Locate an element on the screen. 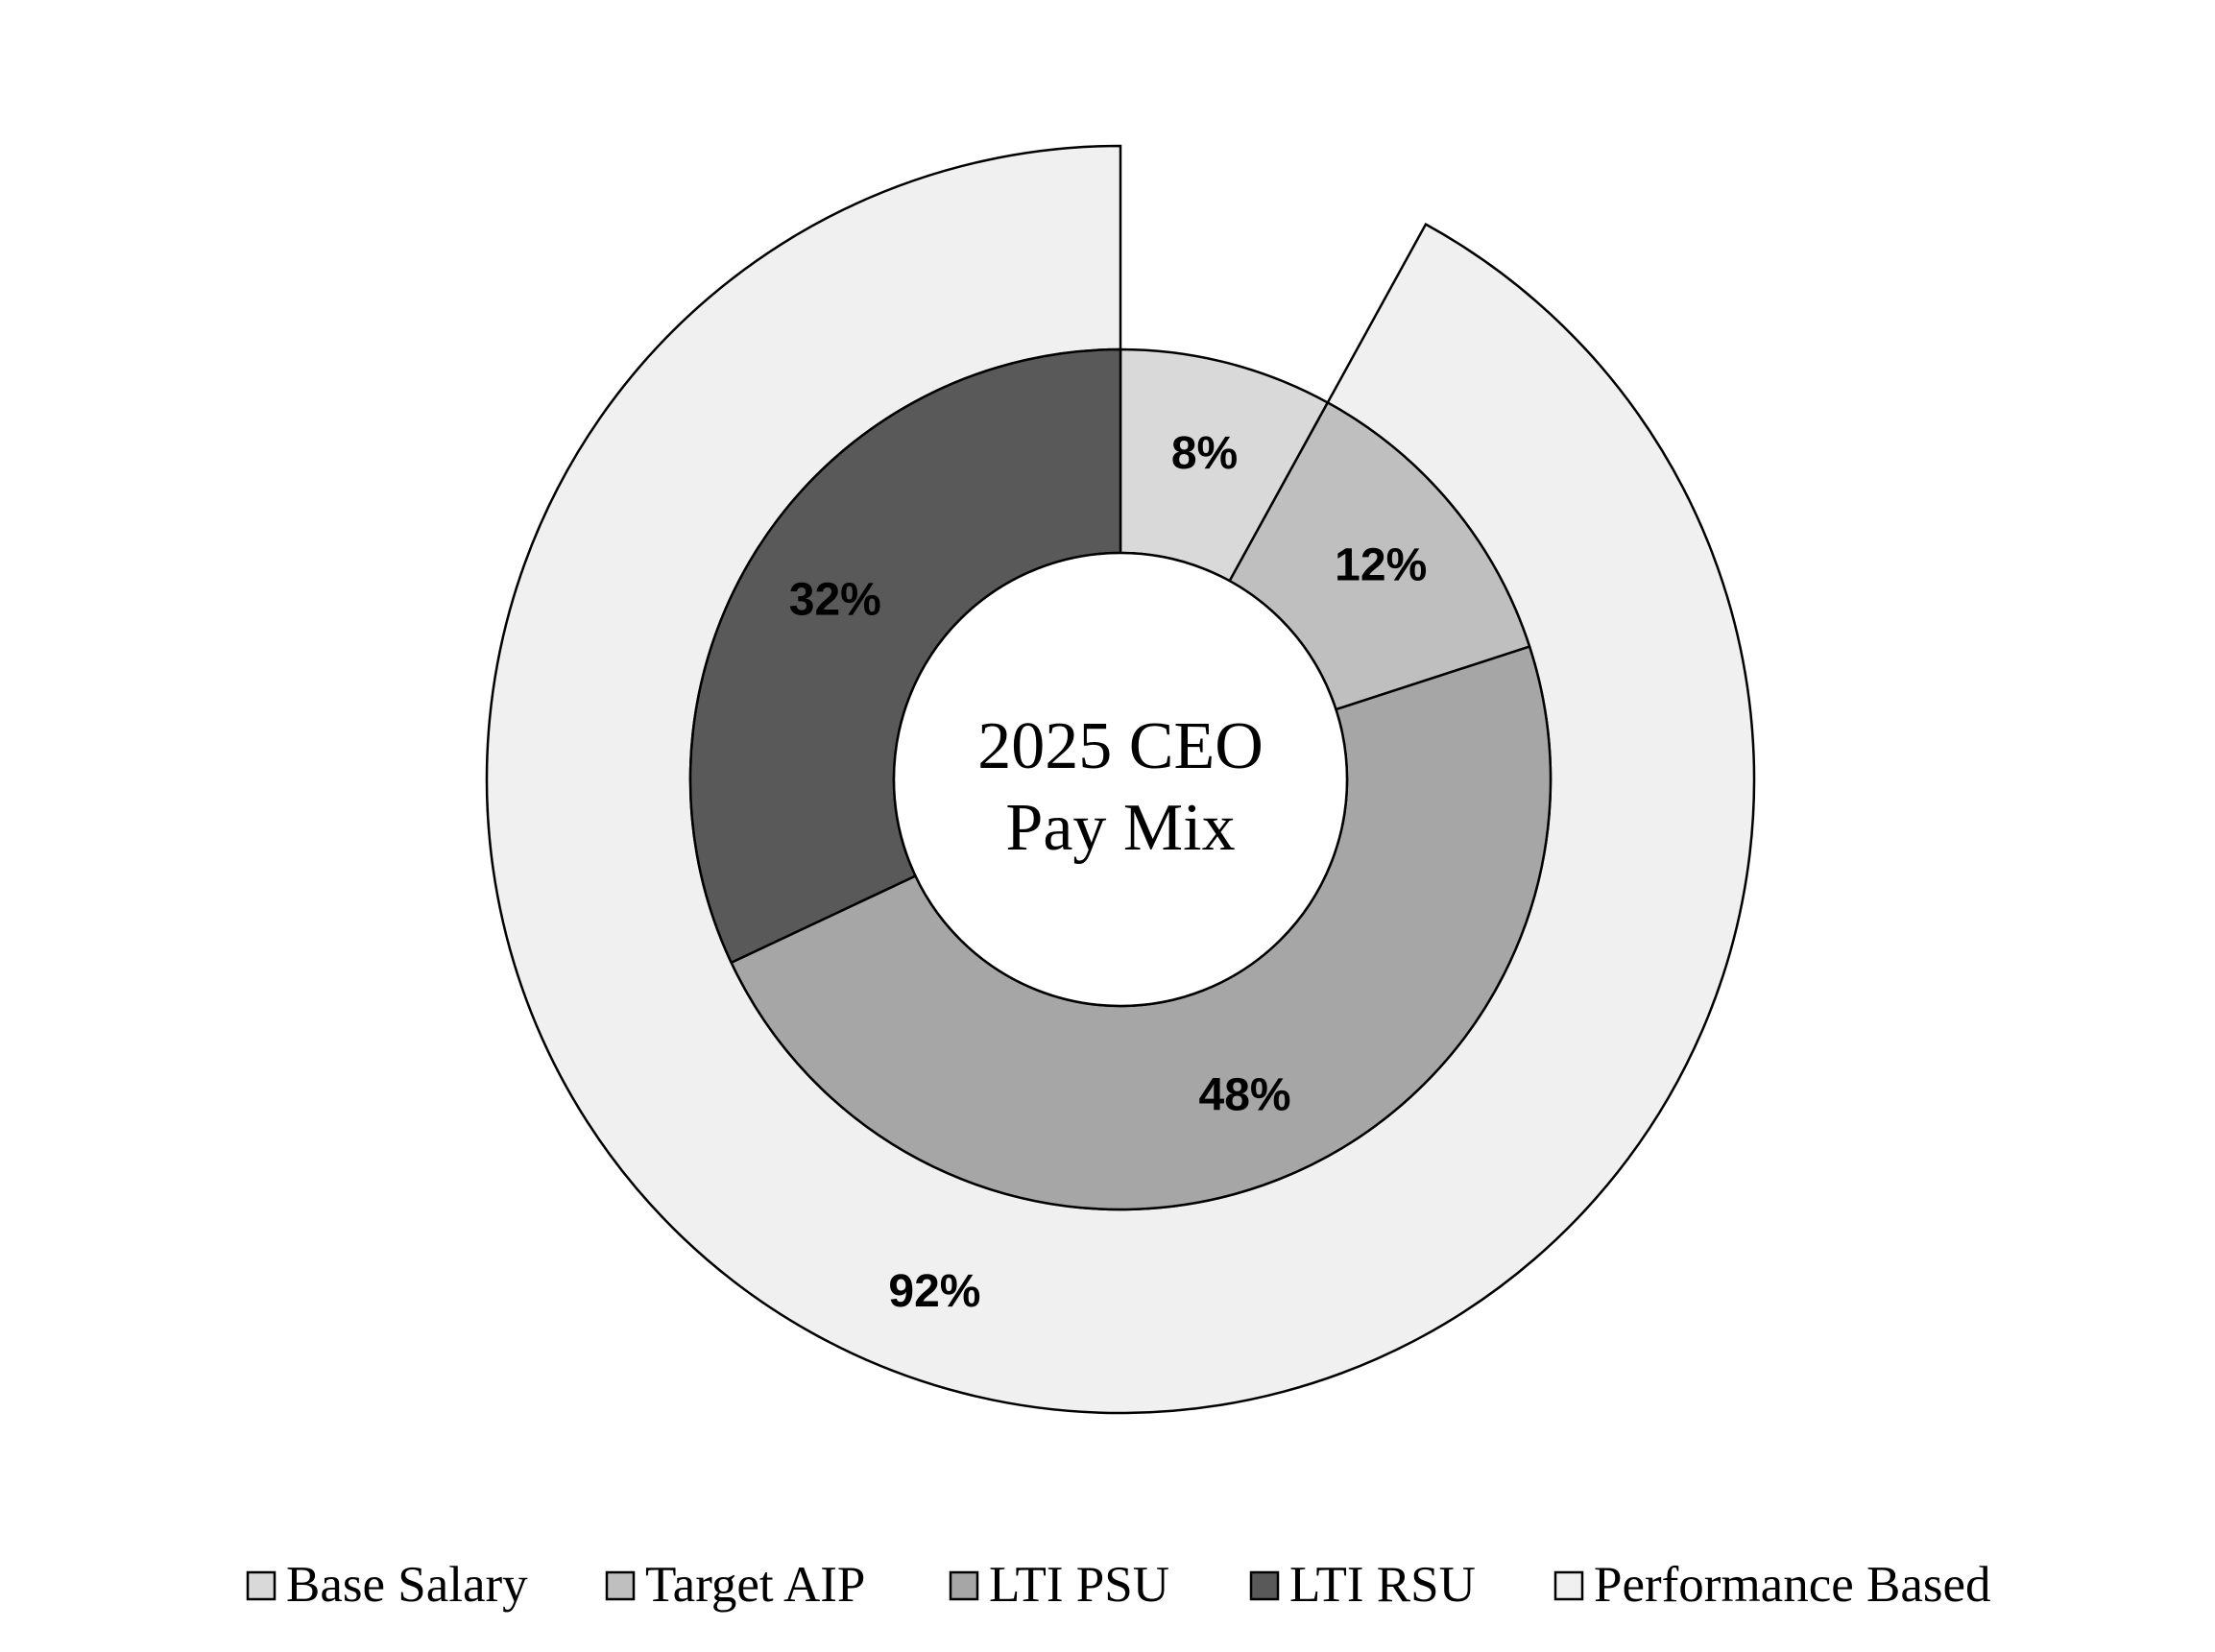 The image size is (2215, 1652). legend-item-lti-psu: LTI PSU is located at coordinates (1059, 1585).